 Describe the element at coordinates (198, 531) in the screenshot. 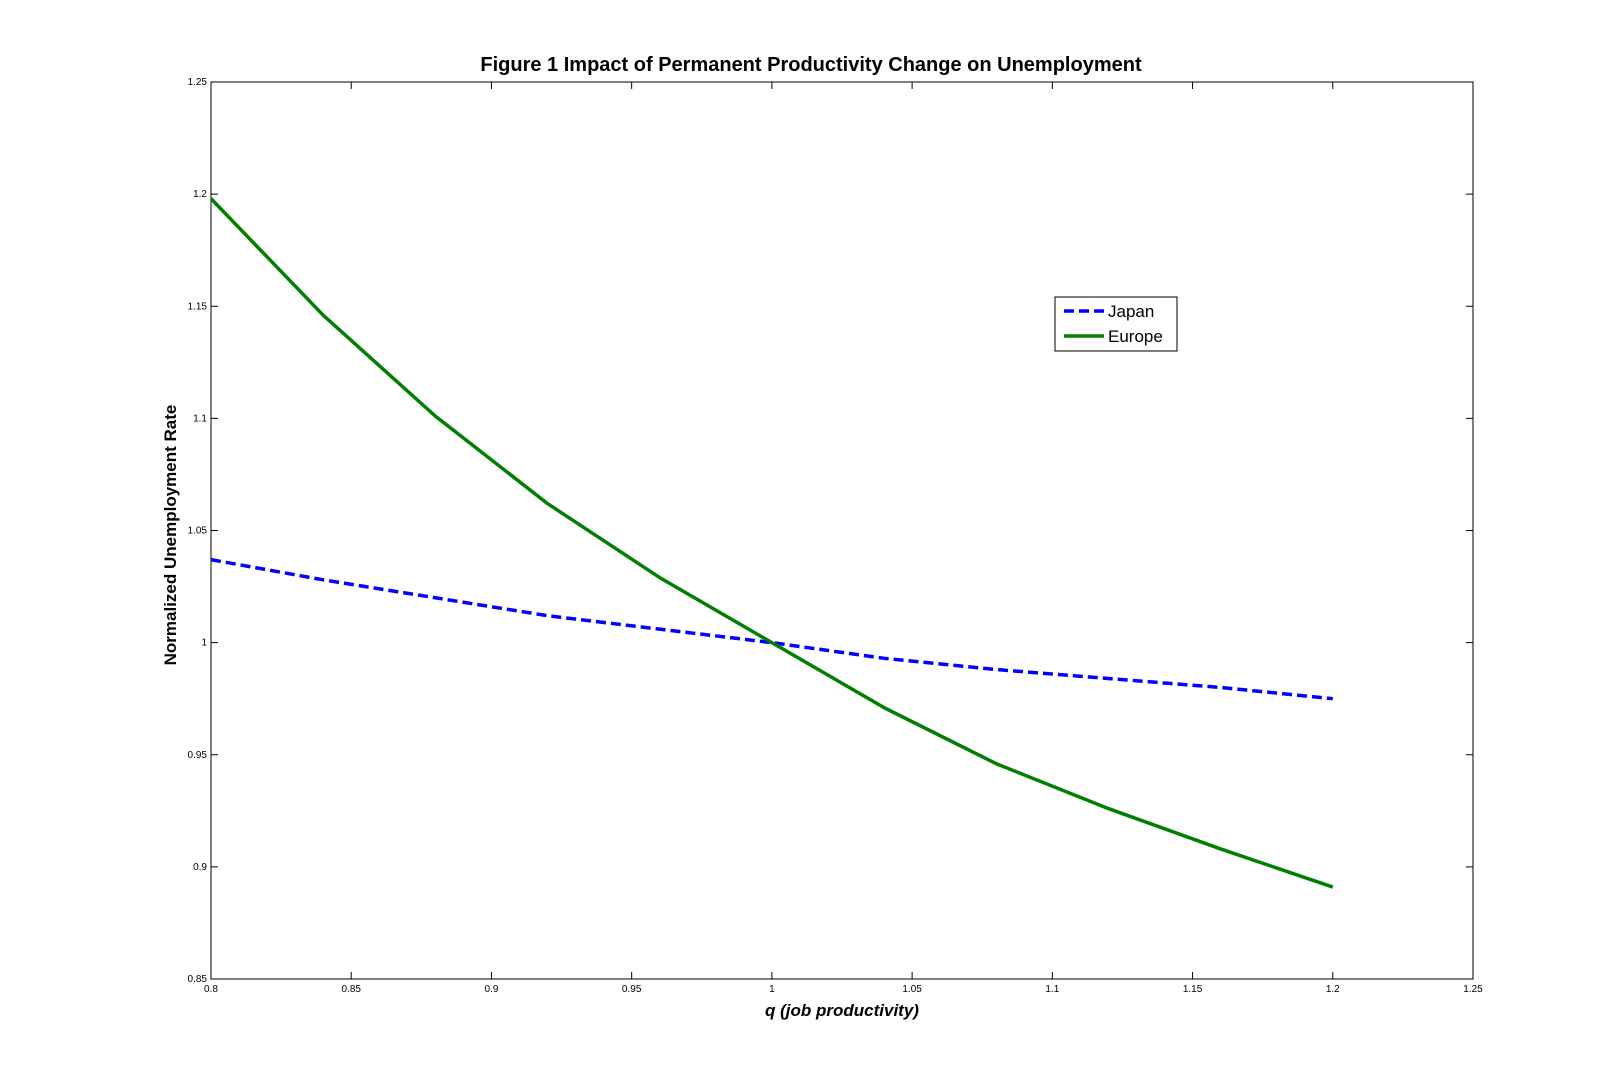

I see `y-tick-label: 1.05` at that location.